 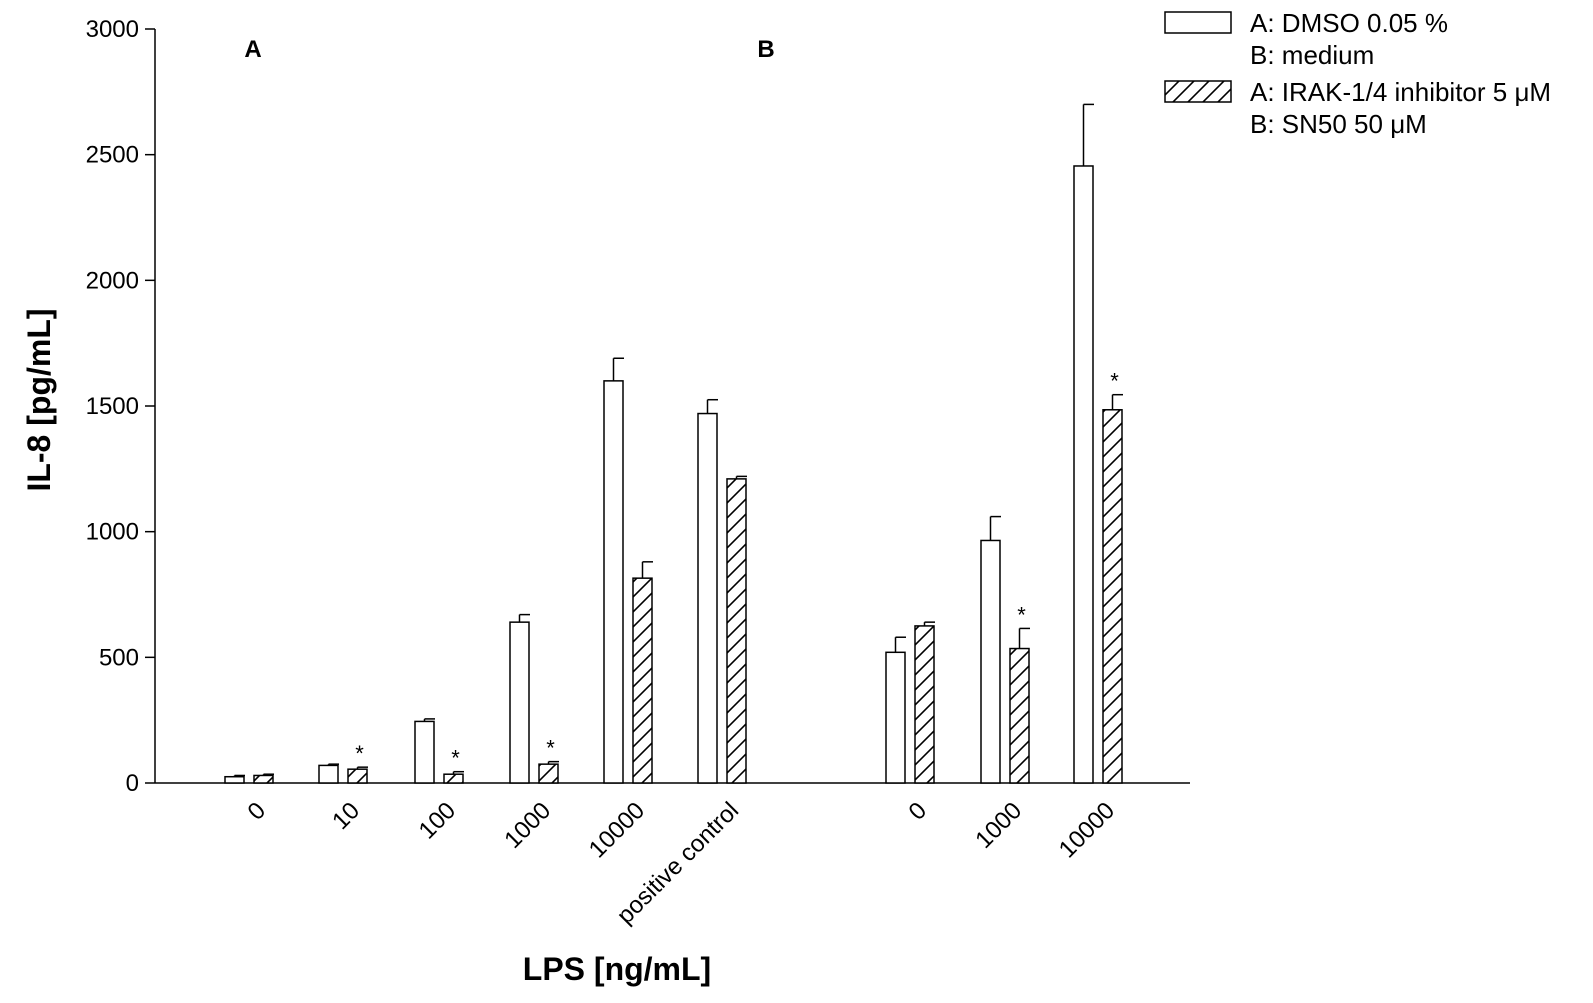 I want to click on y-tick-label: 2500, so click(x=112, y=155).